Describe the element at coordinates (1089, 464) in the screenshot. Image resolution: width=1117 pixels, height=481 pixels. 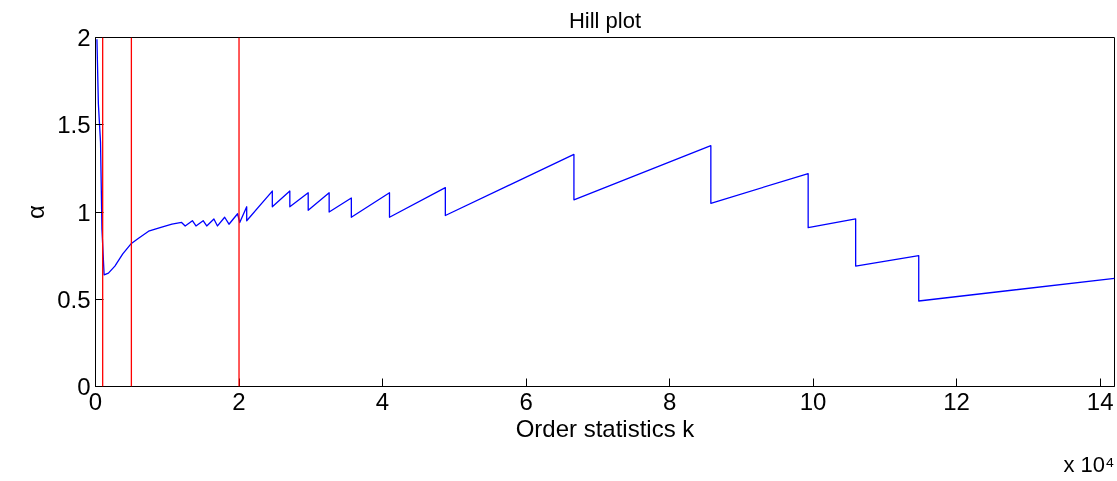
I see `text: x 10⁴` at that location.